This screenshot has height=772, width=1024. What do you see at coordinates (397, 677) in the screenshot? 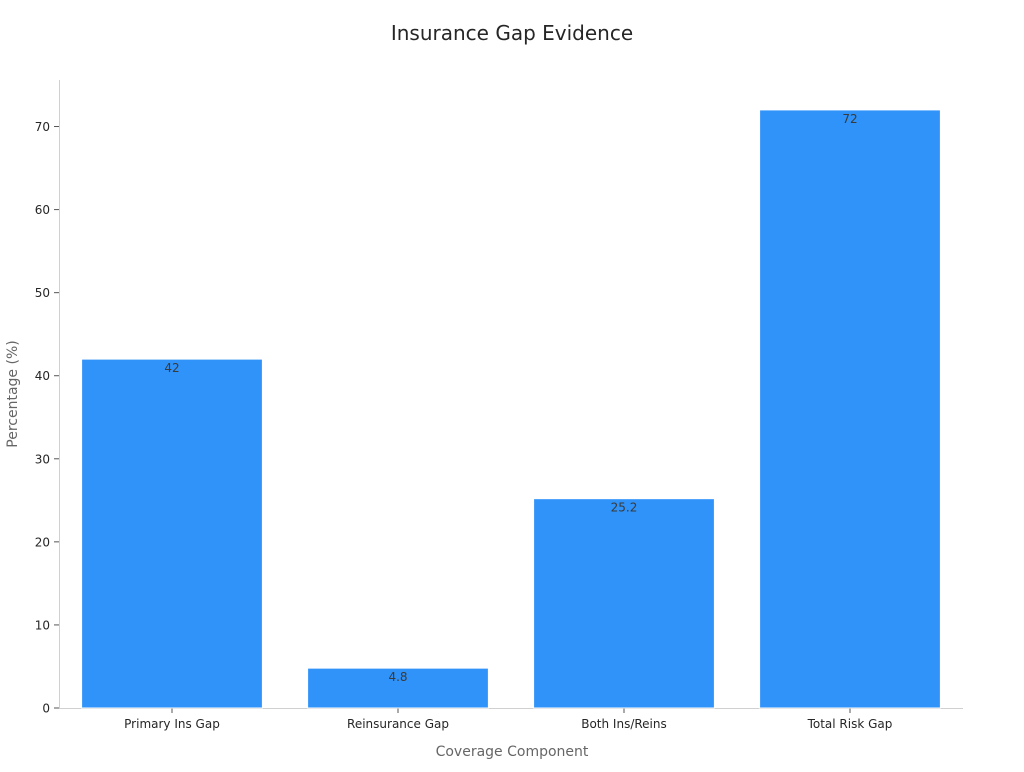
I see `bar-data-label: 4.8` at bounding box center [397, 677].